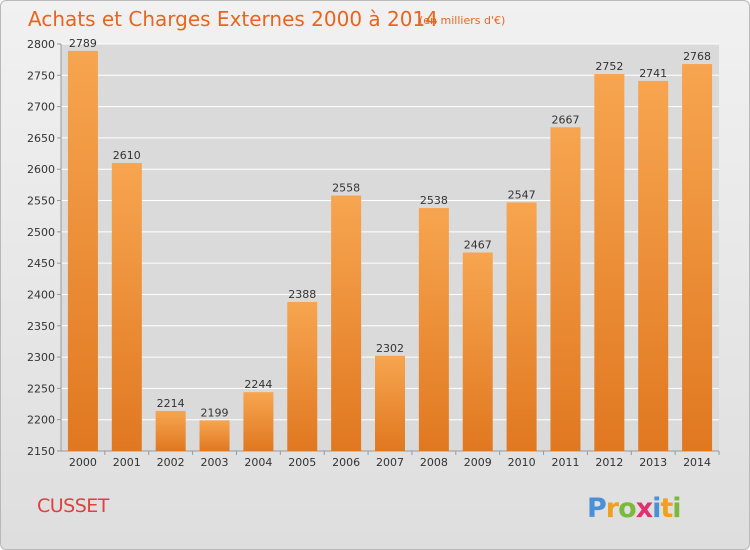 The width and height of the screenshot is (750, 550). What do you see at coordinates (215, 462) in the screenshot?
I see `x-tick-label: 2003` at bounding box center [215, 462].